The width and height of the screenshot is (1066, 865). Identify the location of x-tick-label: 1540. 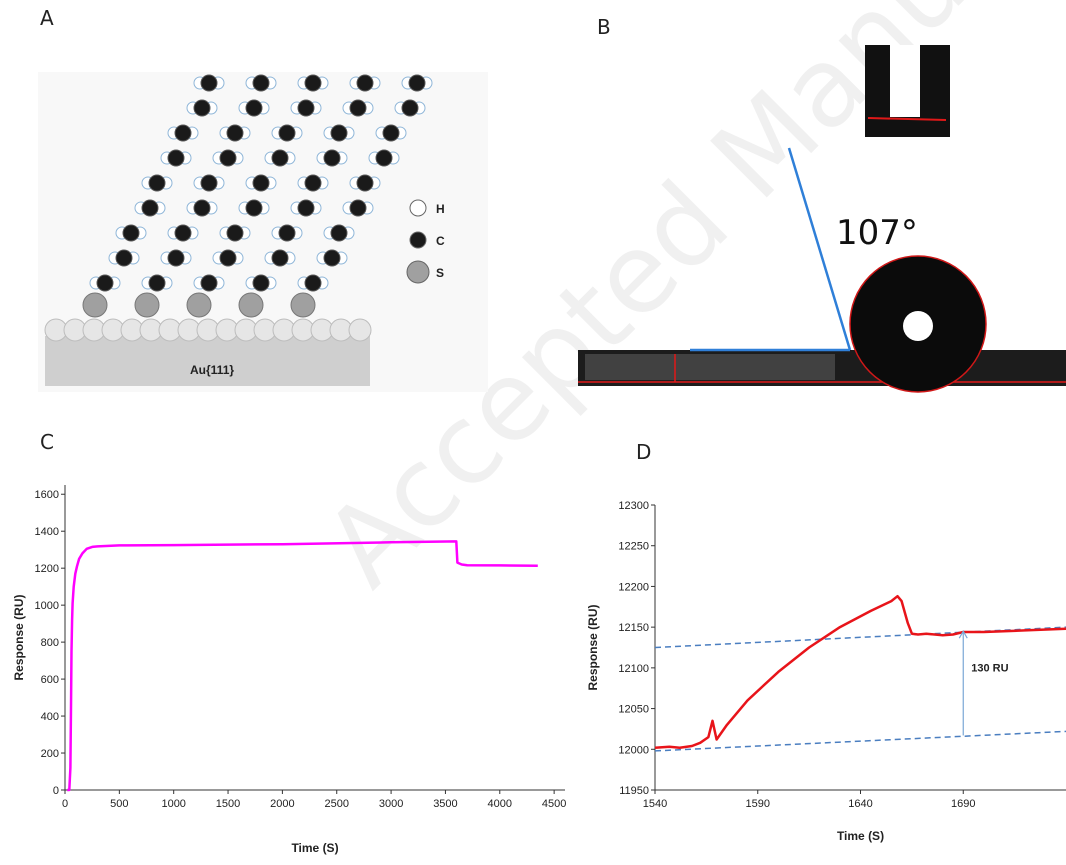
(655, 804).